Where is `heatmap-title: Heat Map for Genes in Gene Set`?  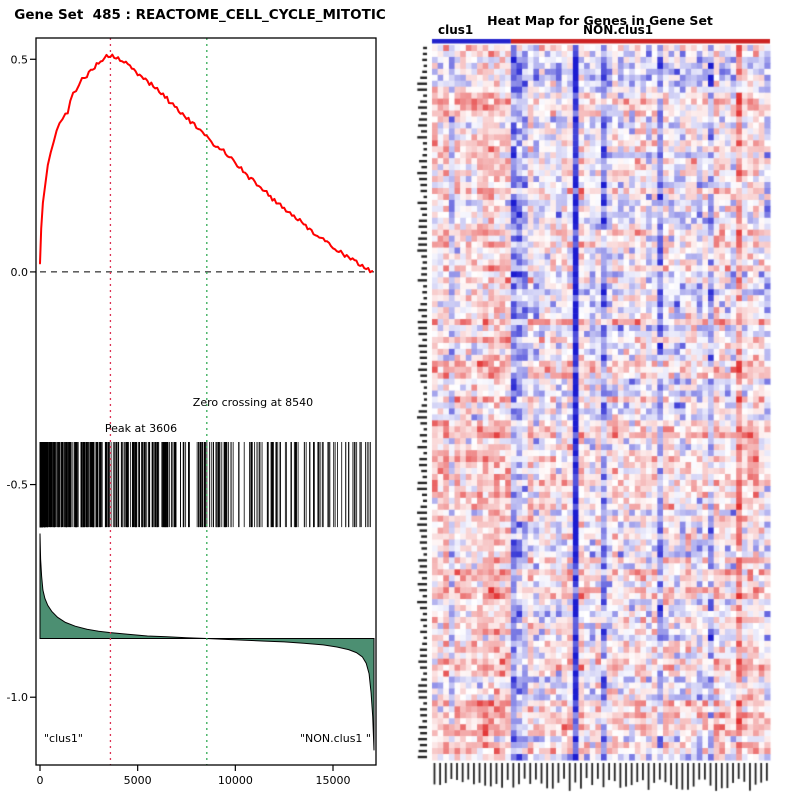
heatmap-title: Heat Map for Genes in Gene Set is located at coordinates (600, 20).